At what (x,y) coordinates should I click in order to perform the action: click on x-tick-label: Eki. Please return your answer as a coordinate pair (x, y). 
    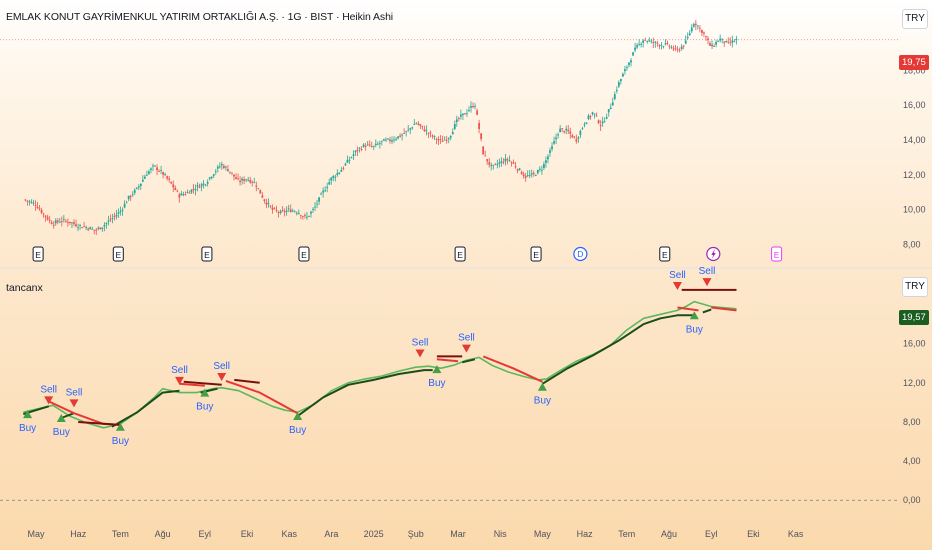
    Looking at the image, I should click on (247, 534).